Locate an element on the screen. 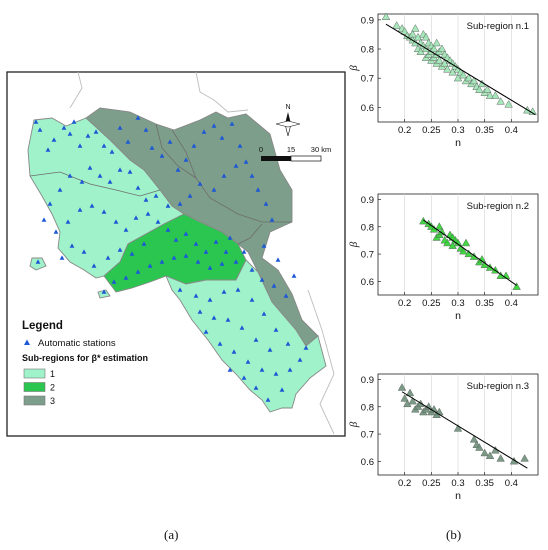 Image resolution: width=548 pixels, height=550 pixels. island-ischia is located at coordinates (38, 264).